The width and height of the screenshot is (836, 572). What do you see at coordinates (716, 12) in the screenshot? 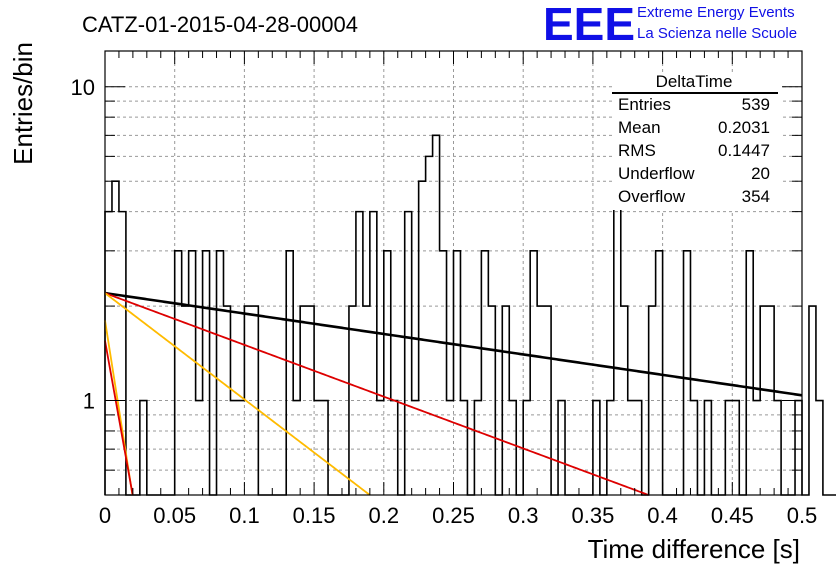
I see `logo-line-1: Extreme Energy Events` at bounding box center [716, 12].